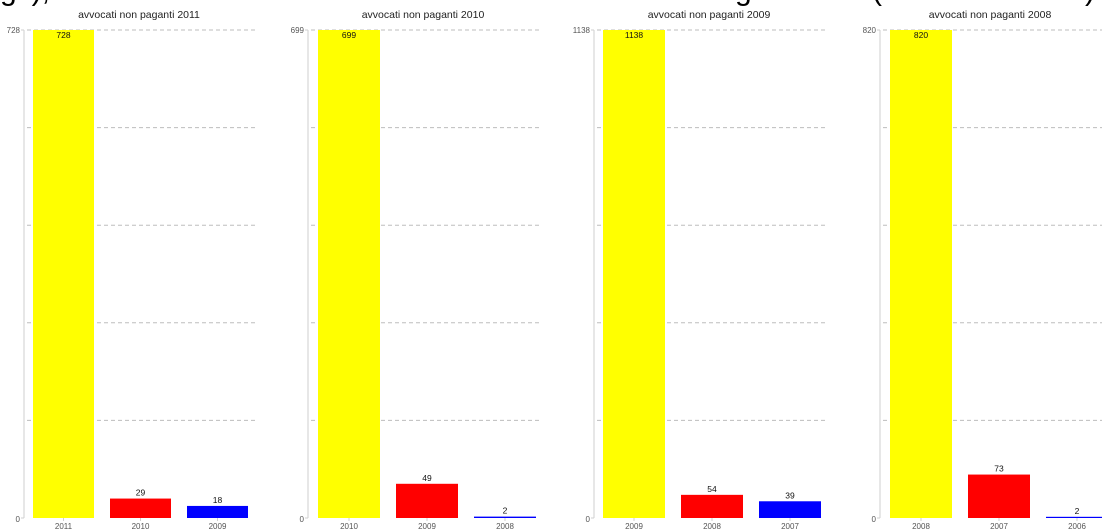 The width and height of the screenshot is (1102, 530). I want to click on bar-value-label: 18, so click(218, 500).